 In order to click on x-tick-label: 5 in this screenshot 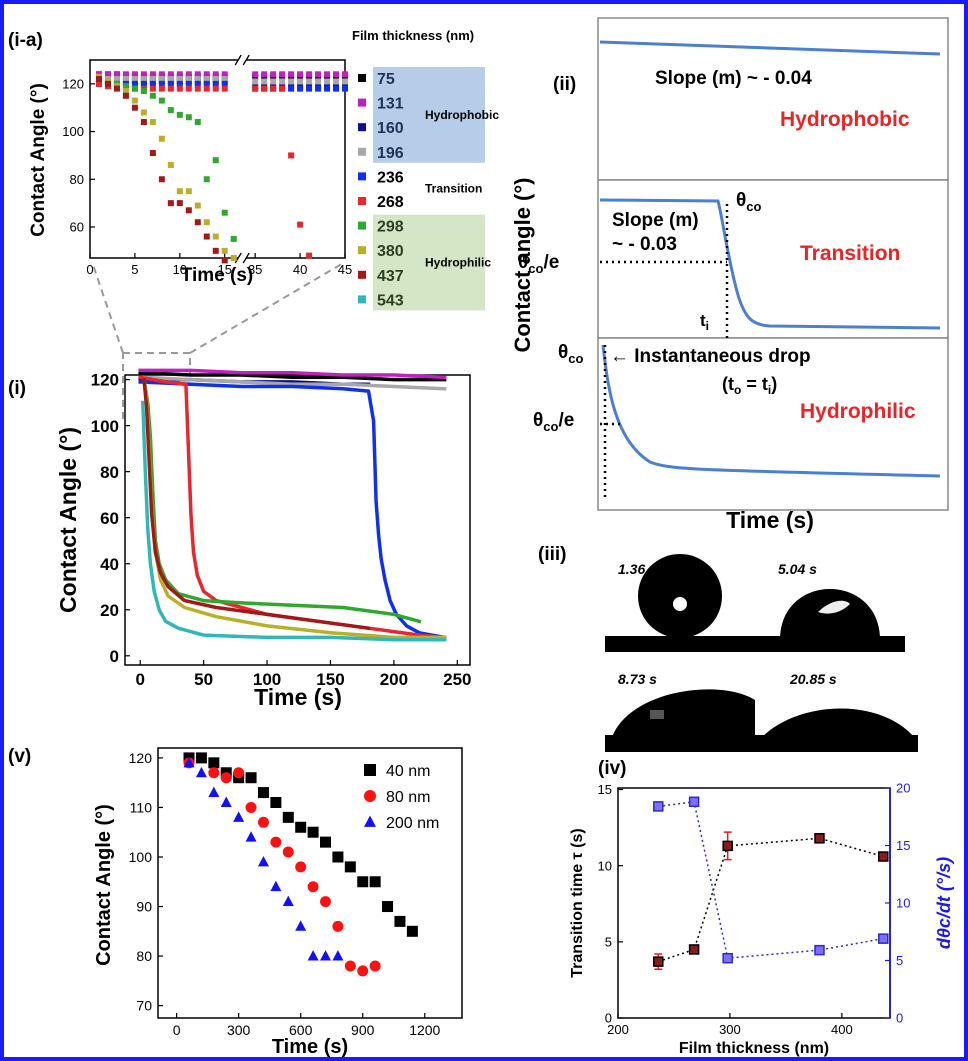, I will do `click(134, 269)`.